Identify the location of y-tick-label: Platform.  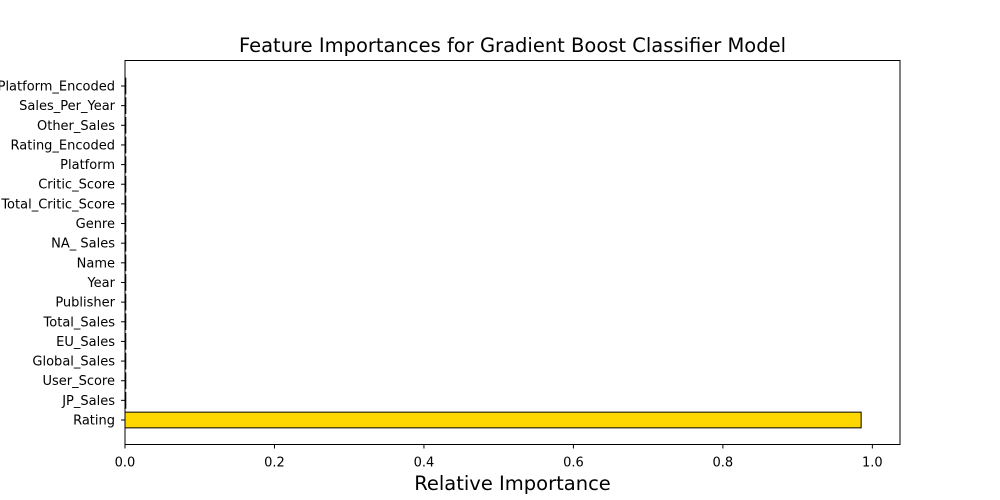
(87, 165).